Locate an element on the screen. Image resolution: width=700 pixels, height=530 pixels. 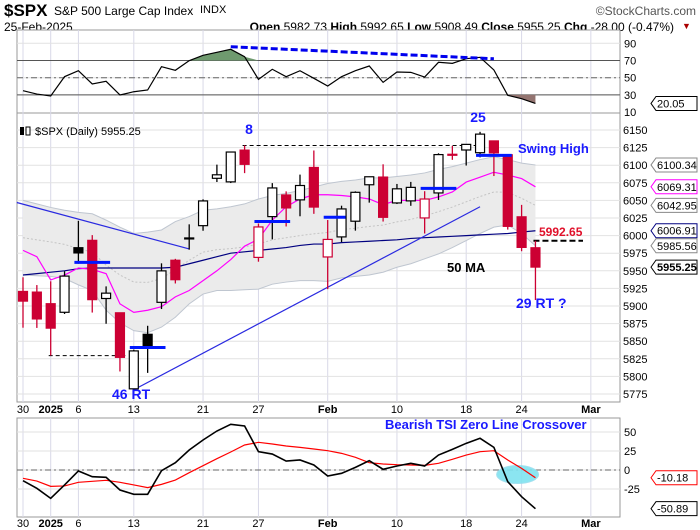
tsi-value-tag-box is located at coordinates (674, 509).